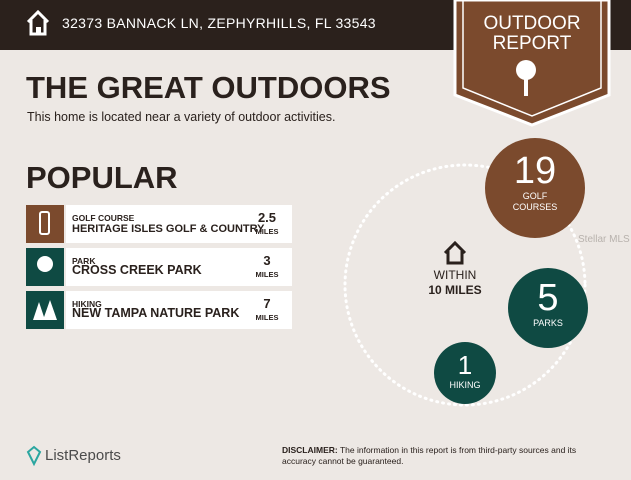 The width and height of the screenshot is (631, 480). What do you see at coordinates (208, 87) in the screenshot?
I see `section-title: THE GREAT OUTDOORS` at bounding box center [208, 87].